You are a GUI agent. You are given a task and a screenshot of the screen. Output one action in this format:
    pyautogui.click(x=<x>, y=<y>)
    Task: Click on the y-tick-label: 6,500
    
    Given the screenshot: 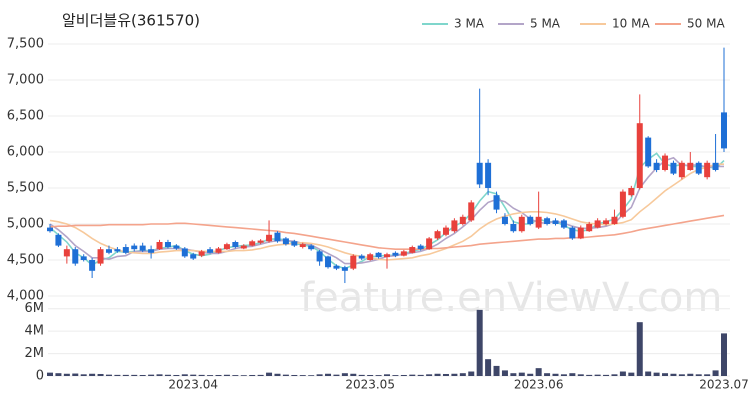 What is the action you would take?
    pyautogui.click(x=25, y=116)
    